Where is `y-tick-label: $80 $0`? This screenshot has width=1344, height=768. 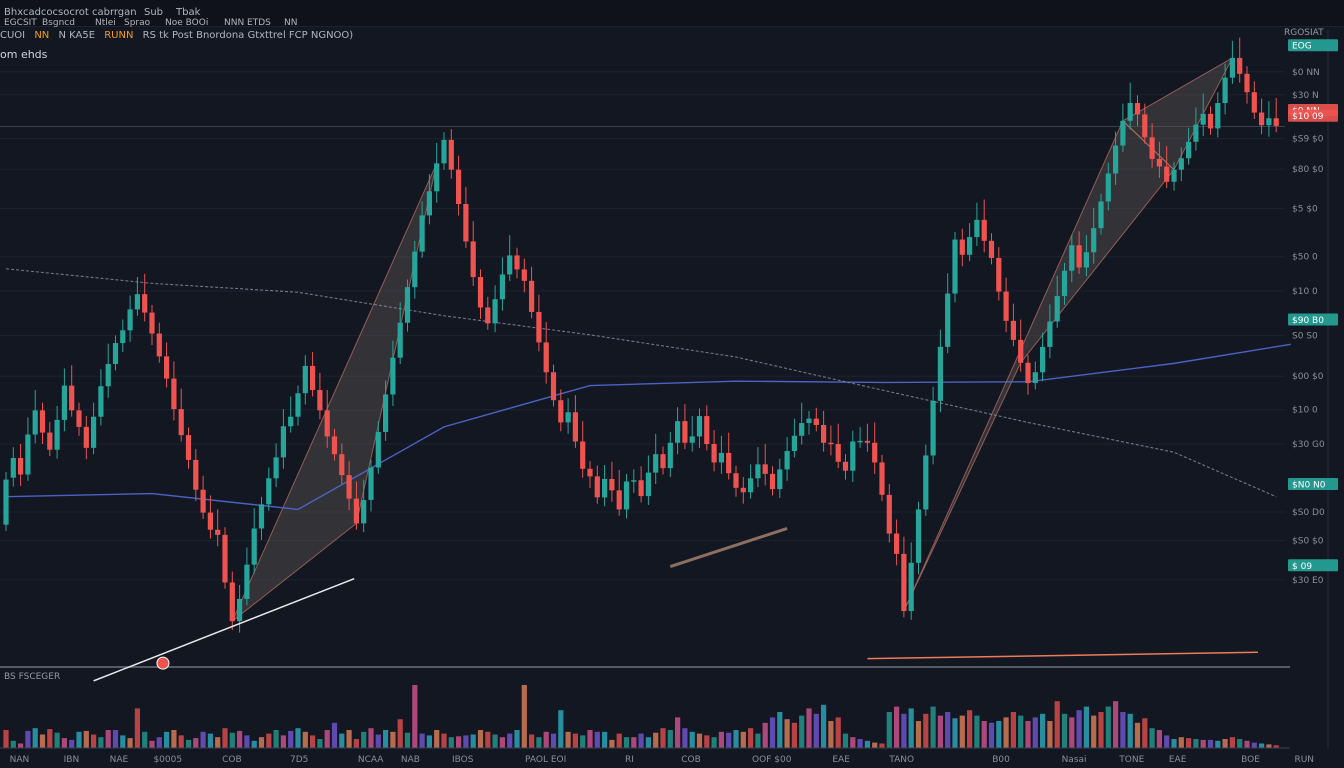 y-tick-label: $80 $0 is located at coordinates (1308, 170).